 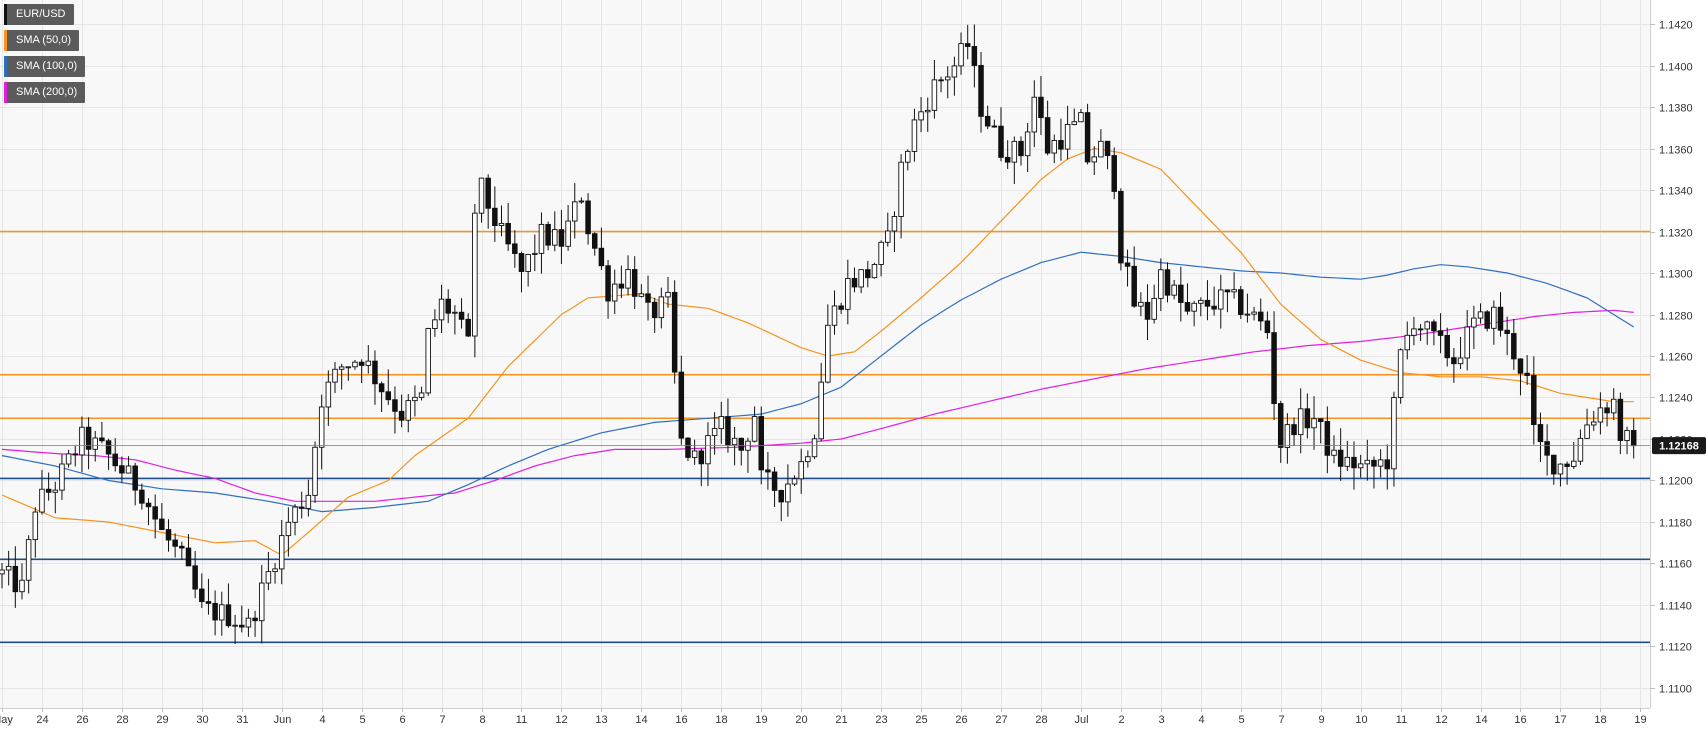 What do you see at coordinates (601, 720) in the screenshot?
I see `x-tick-label: 13` at bounding box center [601, 720].